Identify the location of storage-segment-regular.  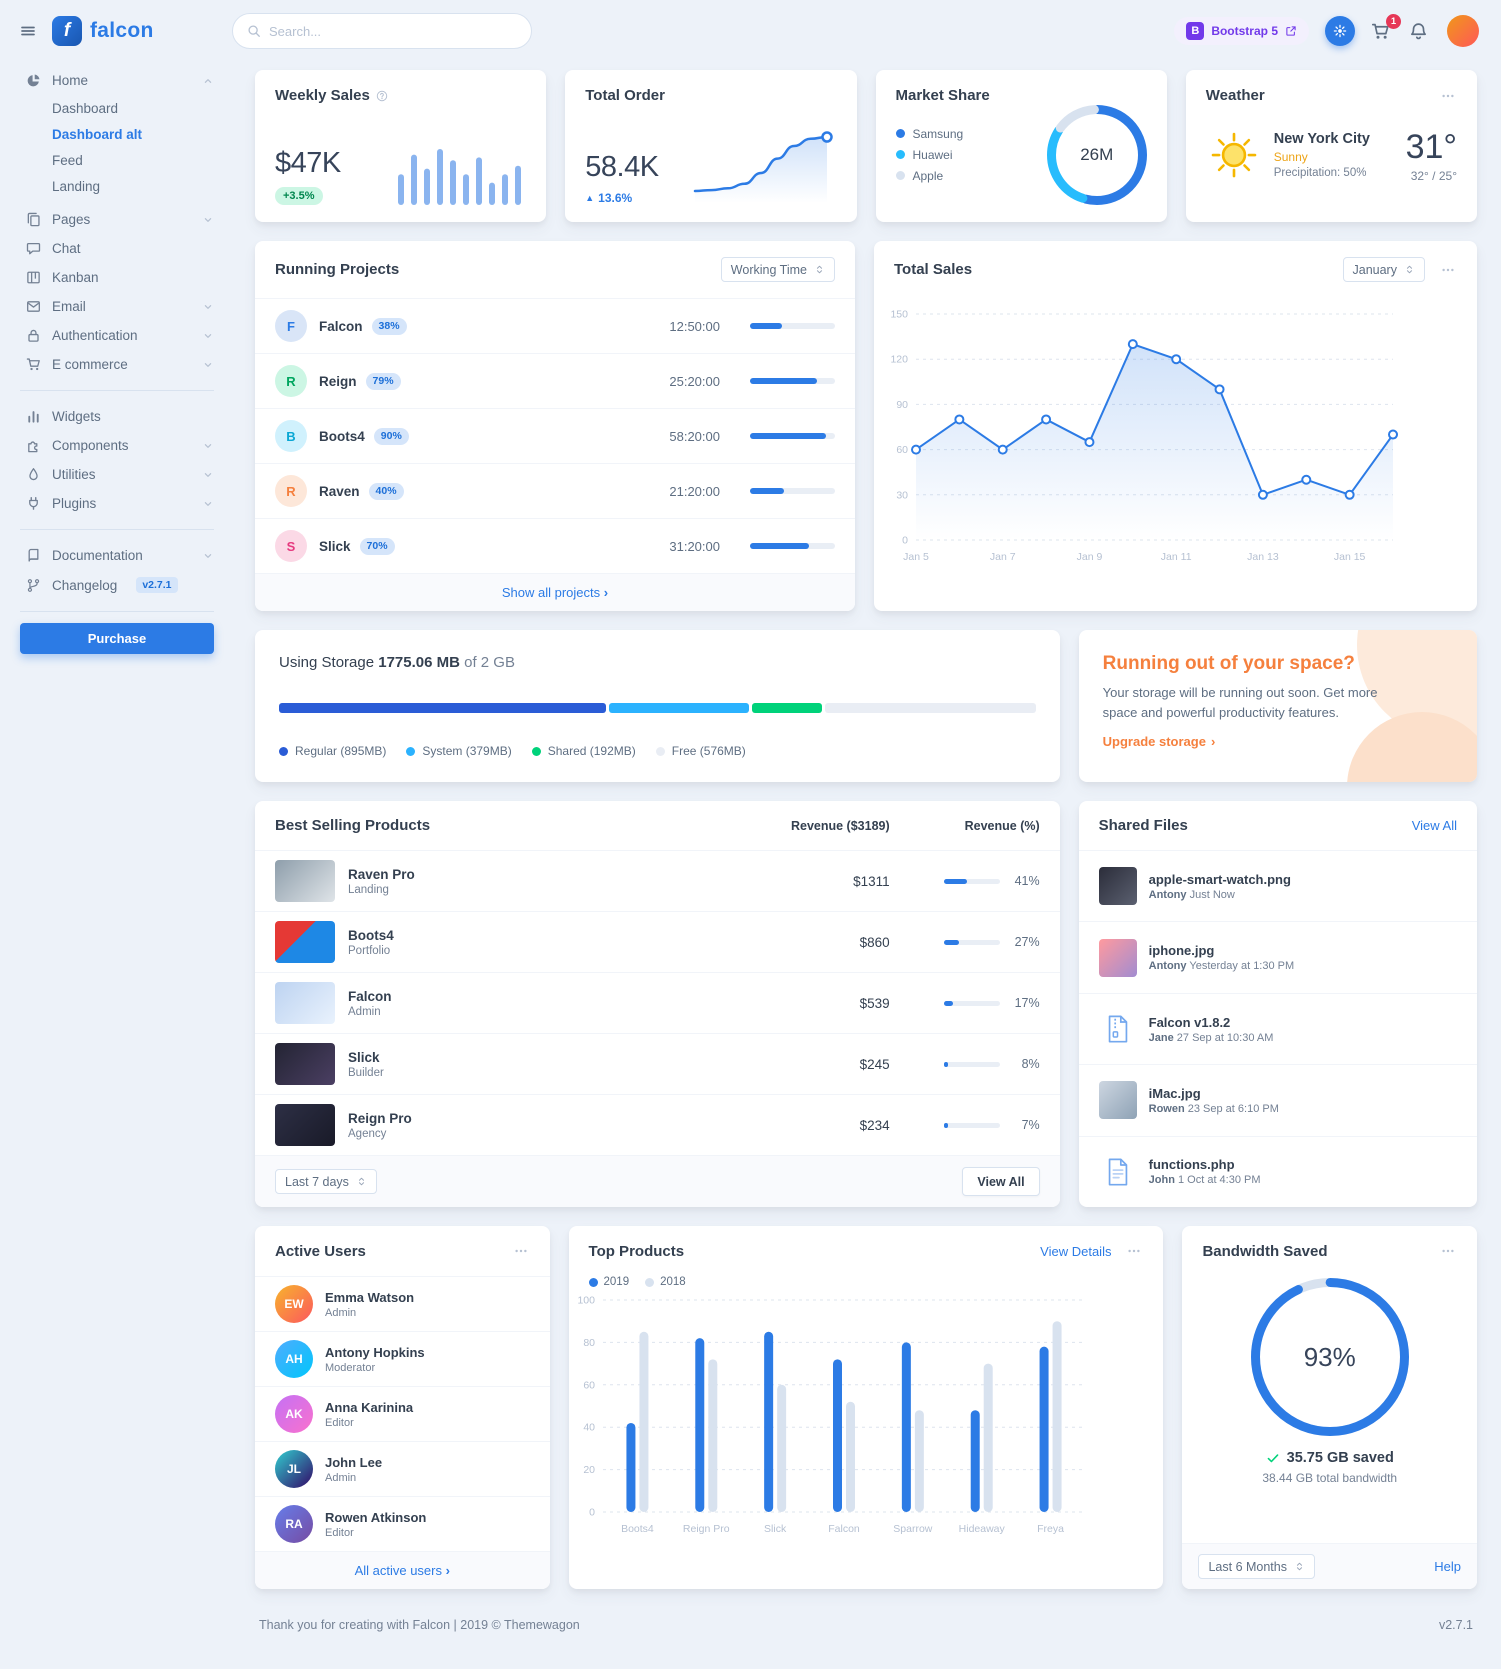
(443, 707).